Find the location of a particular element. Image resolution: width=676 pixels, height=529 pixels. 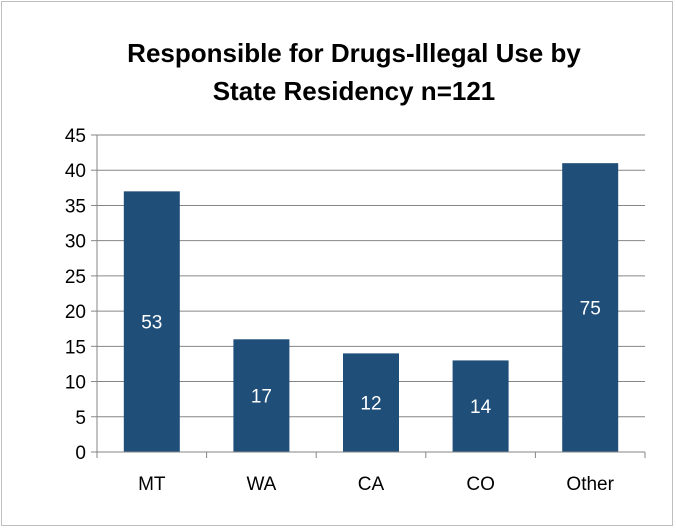

y-tick-label: 35 is located at coordinates (75, 206).